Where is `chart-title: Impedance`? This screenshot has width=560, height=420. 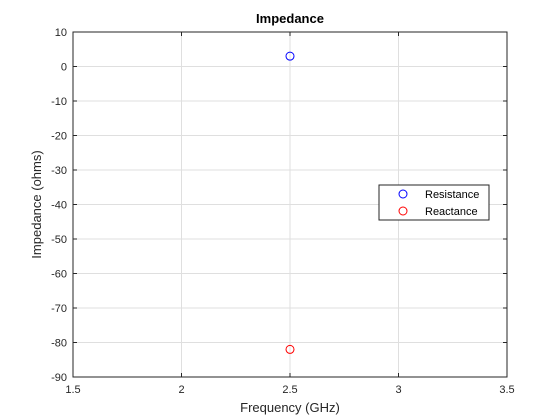 chart-title: Impedance is located at coordinates (290, 18).